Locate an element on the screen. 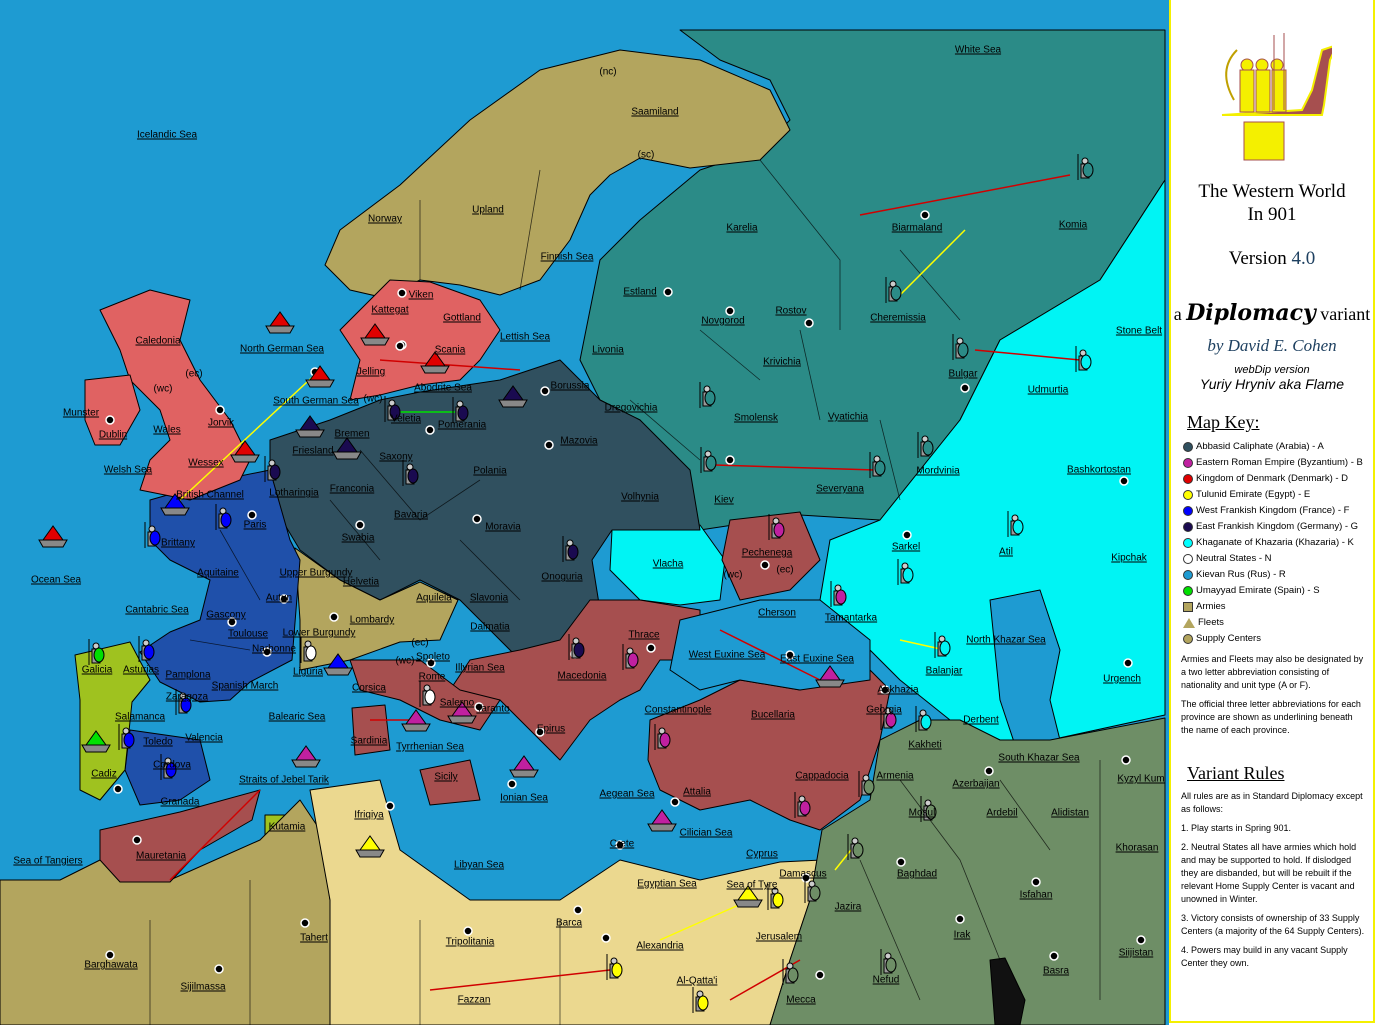  province-label: Rome is located at coordinates (432, 677).